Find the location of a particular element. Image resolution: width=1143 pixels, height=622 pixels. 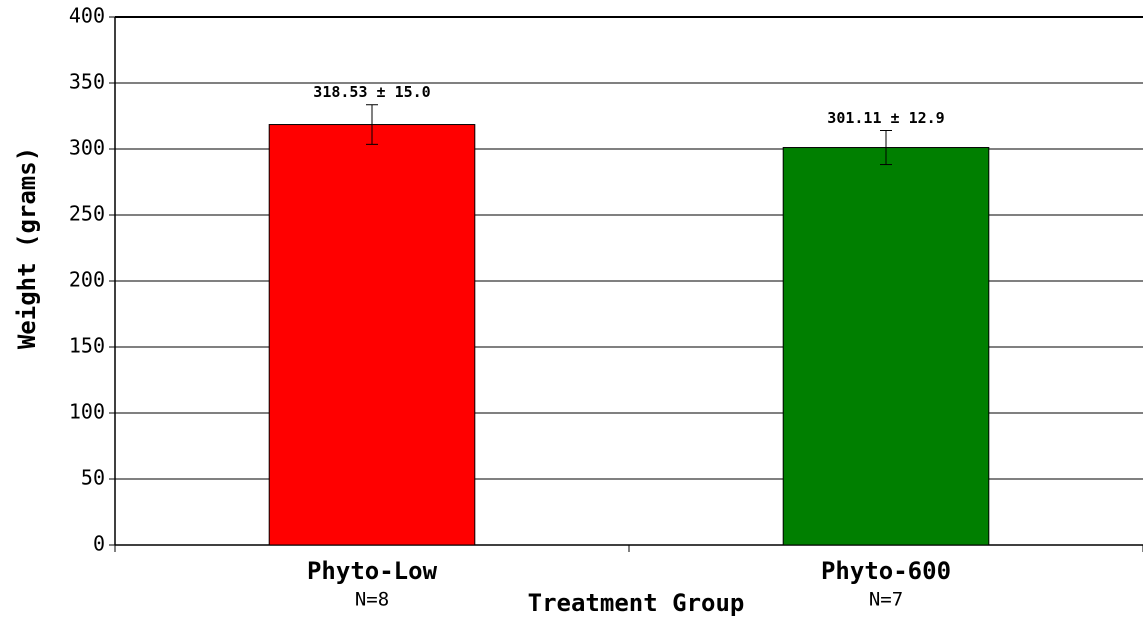

y-tick-label: 400 is located at coordinates (87, 16).